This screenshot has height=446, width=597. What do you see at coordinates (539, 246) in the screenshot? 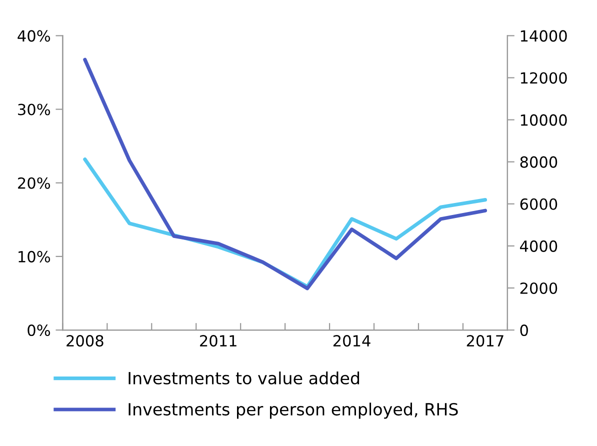
I see `y2-tick-label: 4000` at bounding box center [539, 246].